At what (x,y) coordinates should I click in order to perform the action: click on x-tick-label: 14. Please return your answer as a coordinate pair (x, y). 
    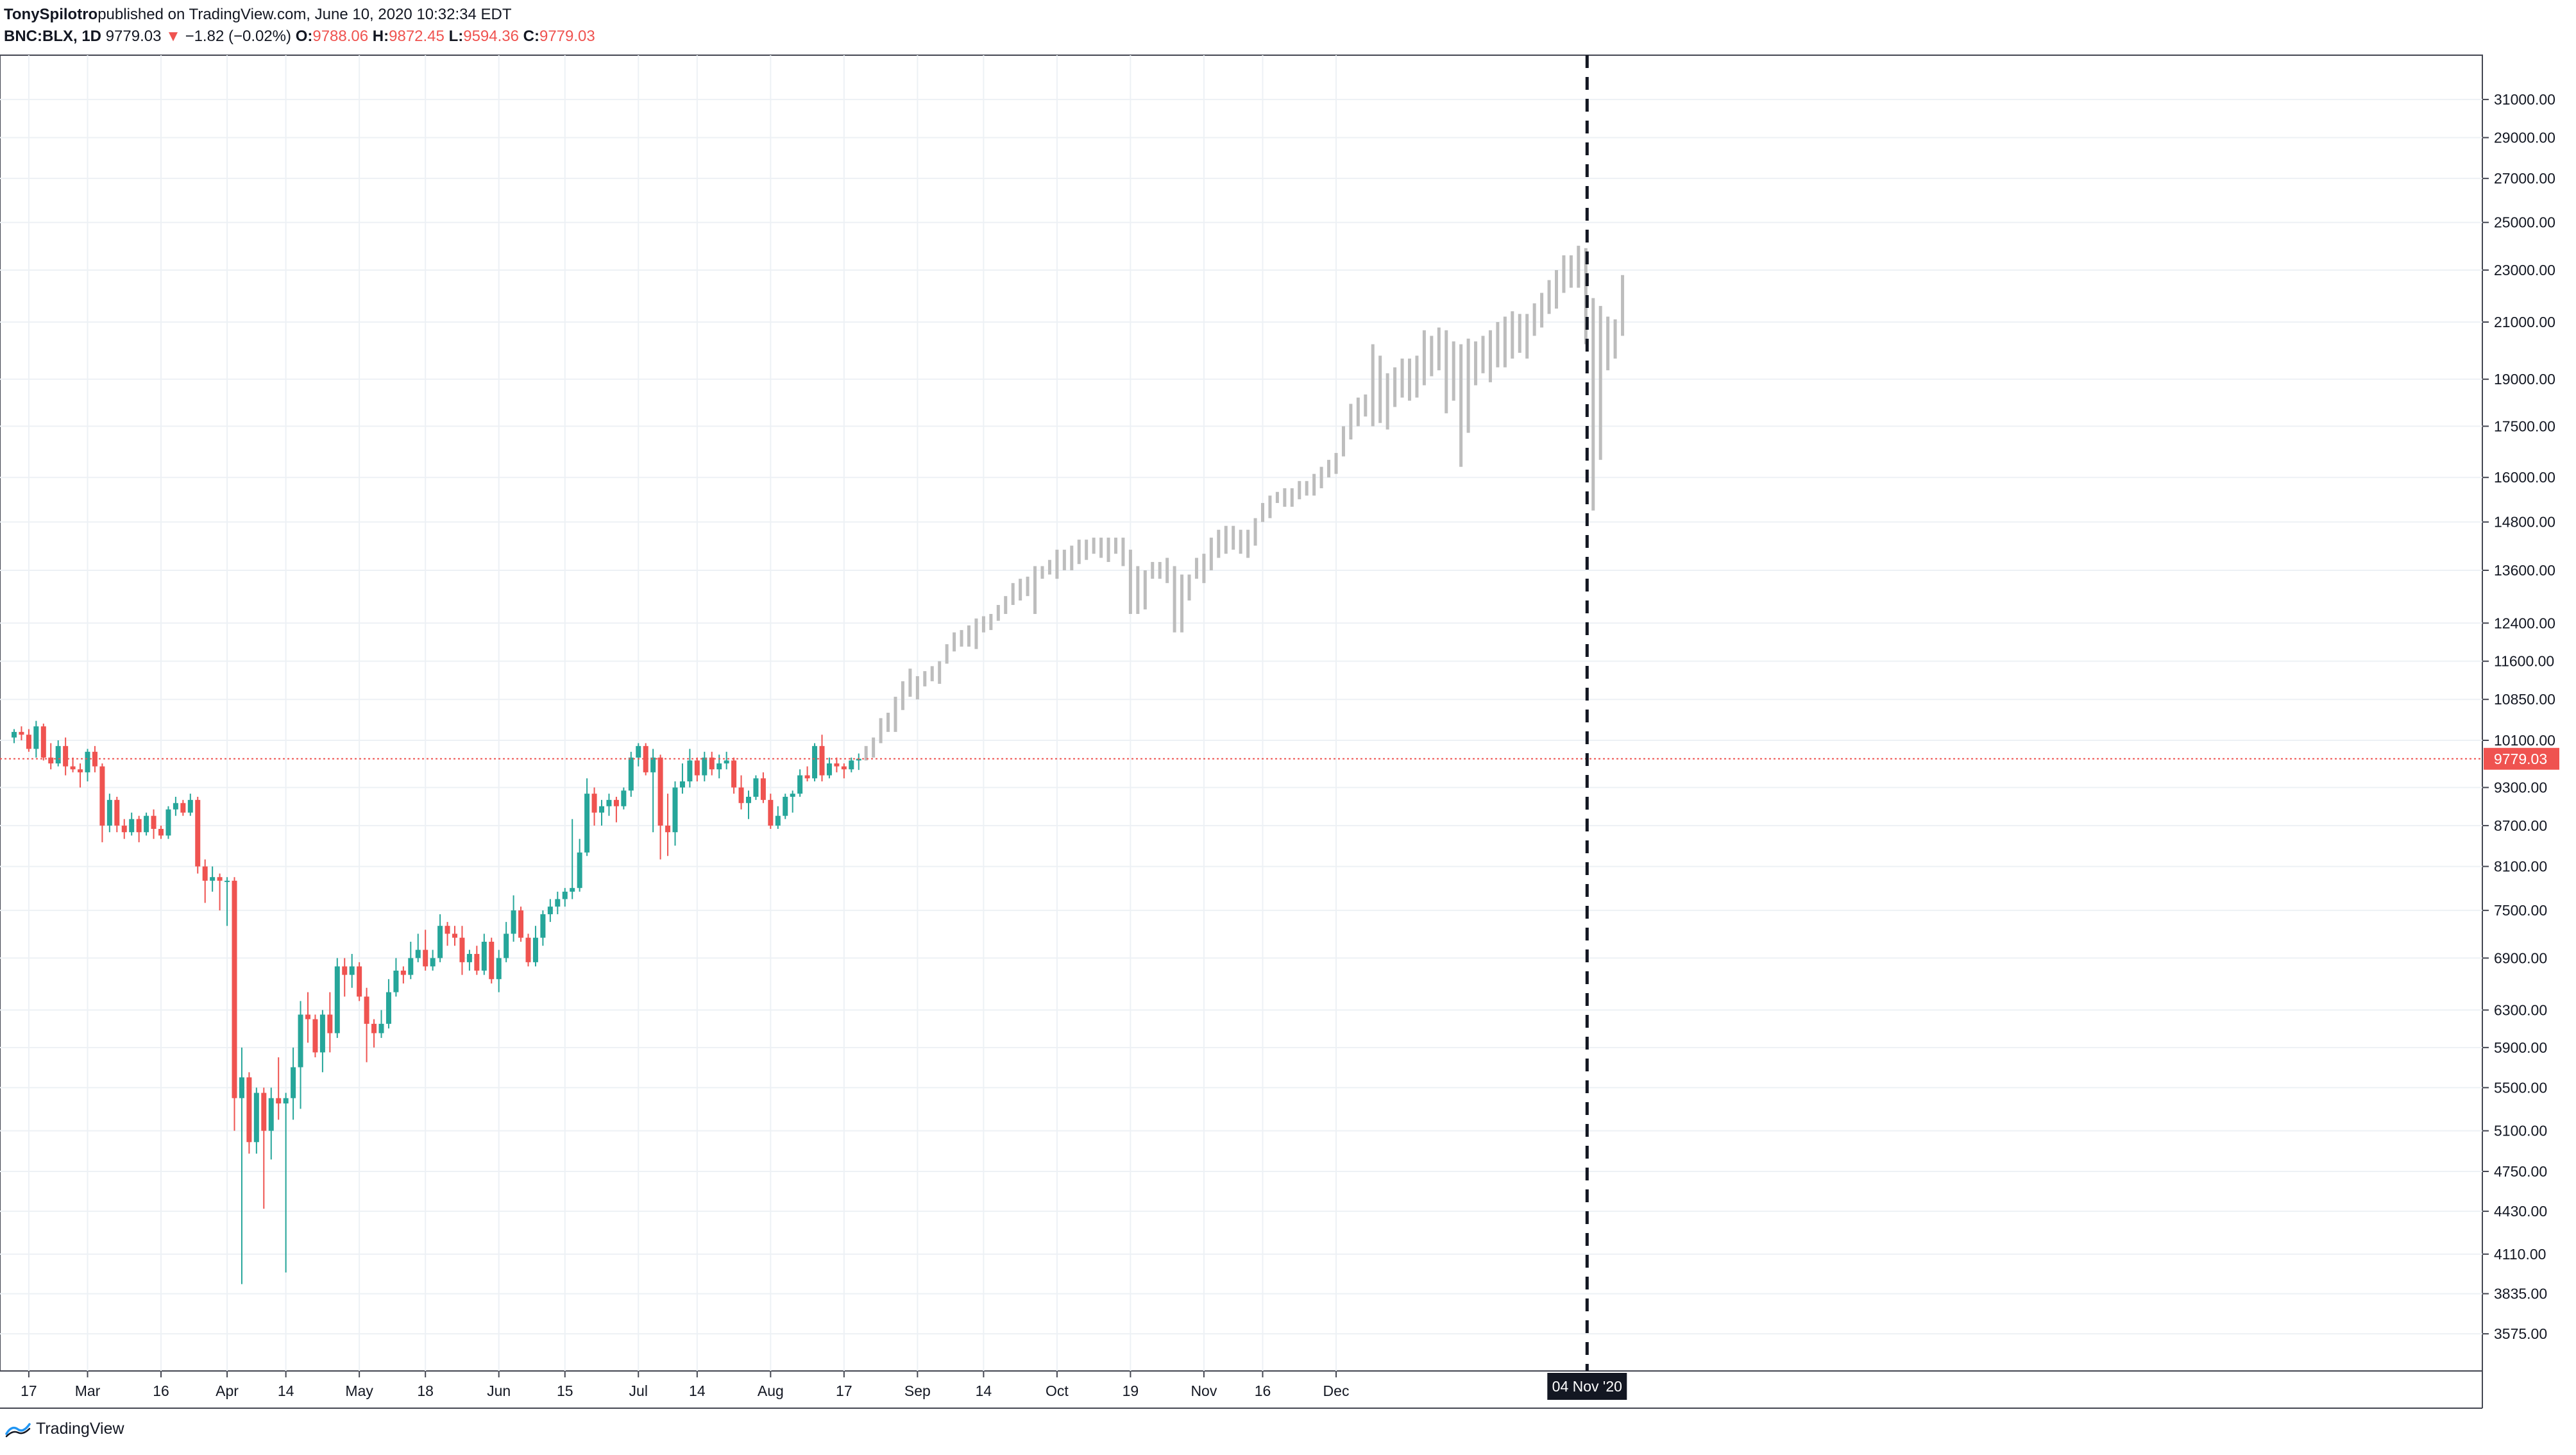
    Looking at the image, I should click on (286, 1391).